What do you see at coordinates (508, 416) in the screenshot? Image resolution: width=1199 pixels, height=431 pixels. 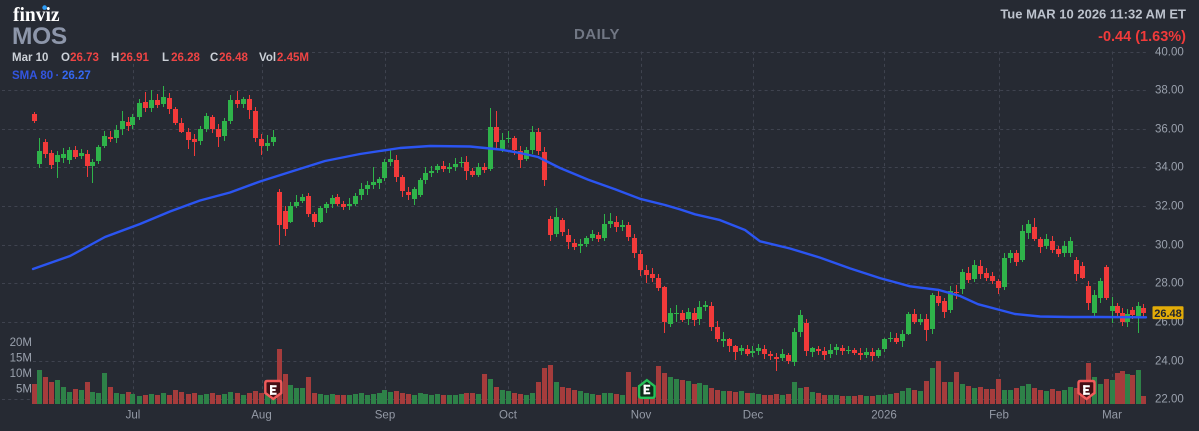 I see `svg-text: Oct` at bounding box center [508, 416].